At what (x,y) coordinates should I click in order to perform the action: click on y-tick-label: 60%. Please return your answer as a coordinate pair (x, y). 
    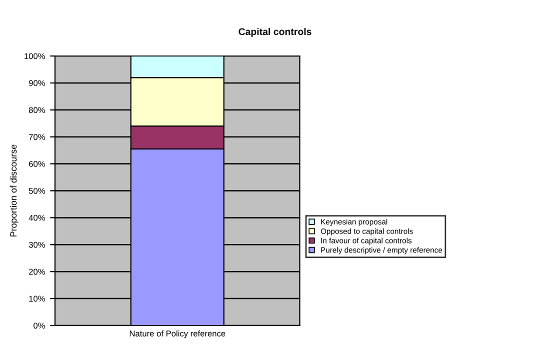
    Looking at the image, I should click on (37, 164).